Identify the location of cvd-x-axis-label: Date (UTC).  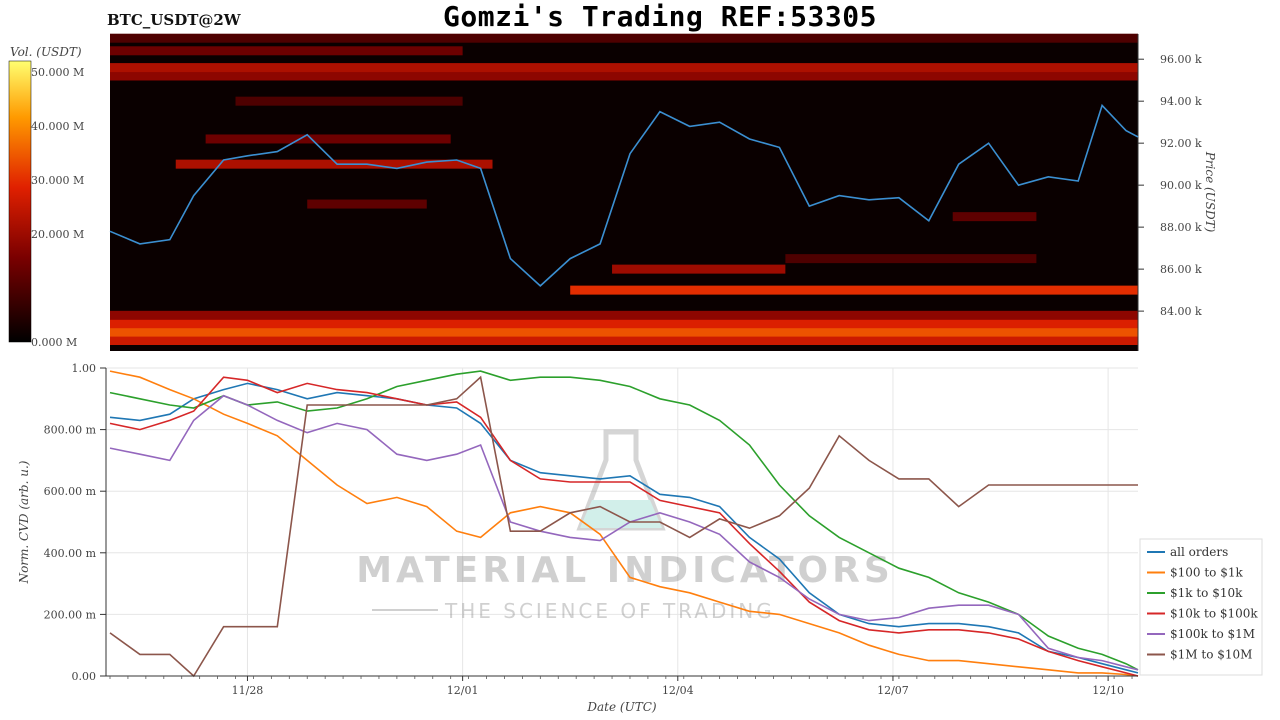
(621, 707).